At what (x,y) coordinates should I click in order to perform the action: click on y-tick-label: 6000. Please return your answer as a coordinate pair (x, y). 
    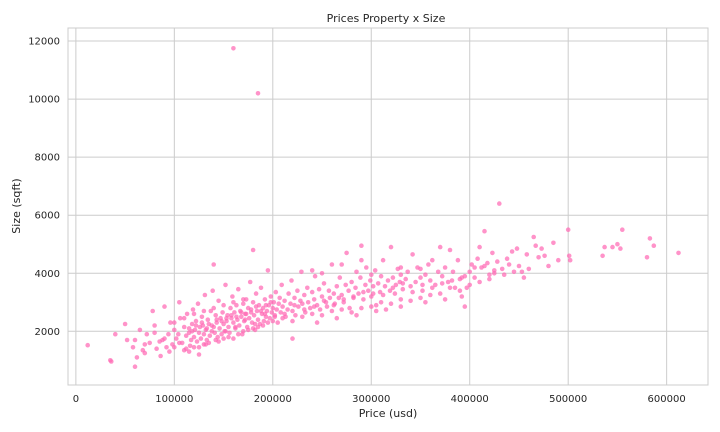
    Looking at the image, I should click on (47, 216).